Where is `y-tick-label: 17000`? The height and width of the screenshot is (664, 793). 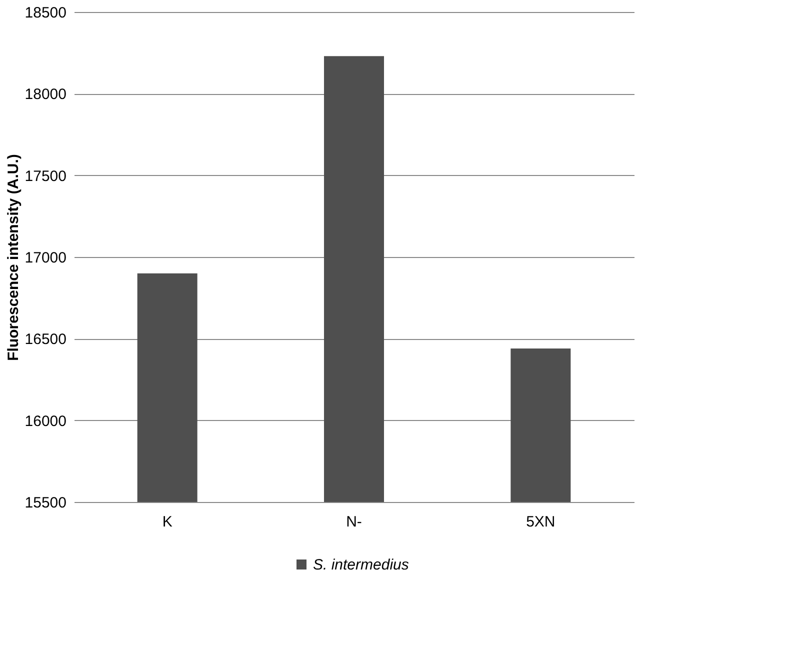
y-tick-label: 17000 is located at coordinates (45, 258).